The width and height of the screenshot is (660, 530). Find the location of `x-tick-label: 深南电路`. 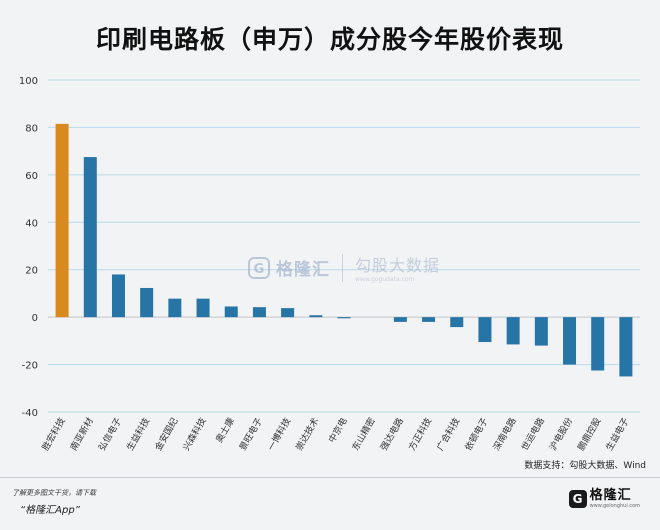

x-tick-label: 深南电路 is located at coordinates (504, 434).